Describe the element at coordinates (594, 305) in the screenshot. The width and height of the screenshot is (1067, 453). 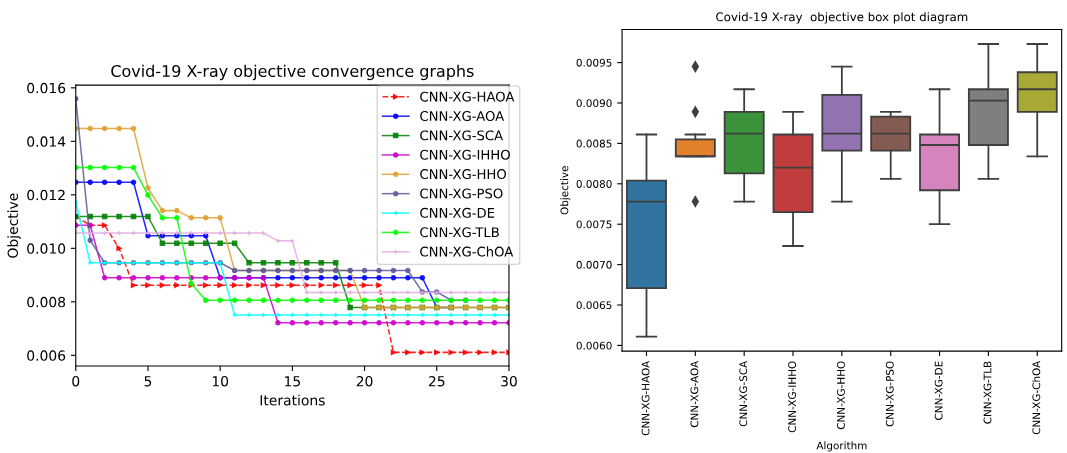
I see `y-tick-label: 0.0065` at that location.